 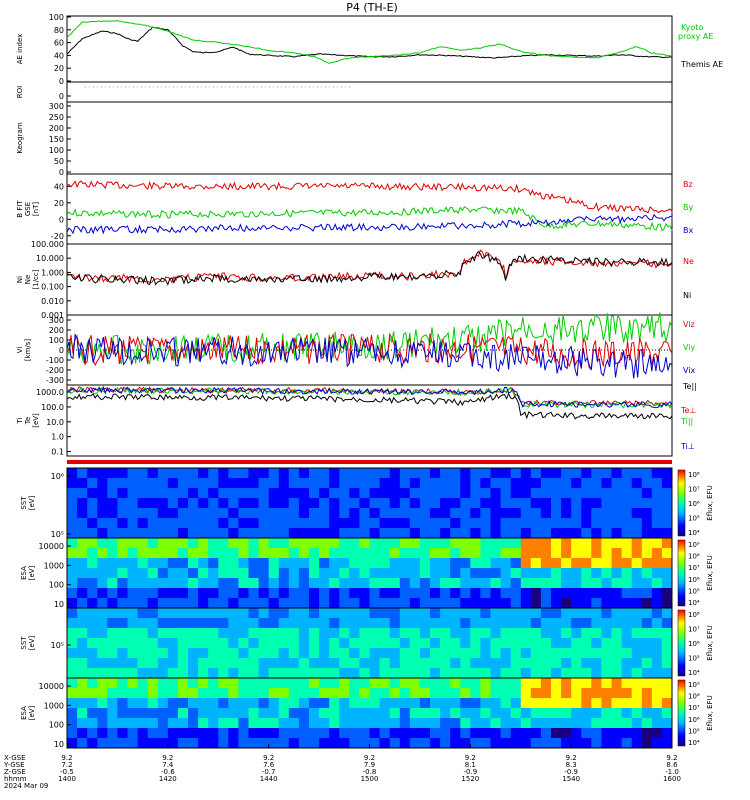 I want to click on velocity-ylabel: Vi [km/s], so click(x=24, y=350).